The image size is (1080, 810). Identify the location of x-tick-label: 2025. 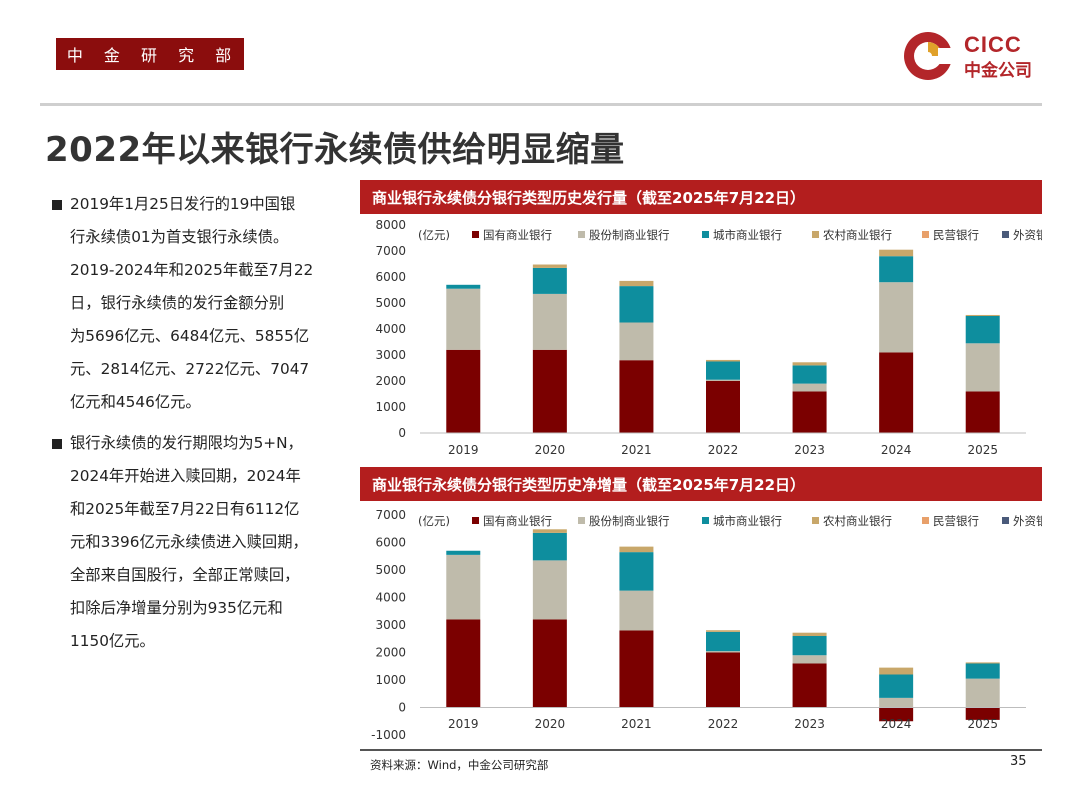
(982, 450).